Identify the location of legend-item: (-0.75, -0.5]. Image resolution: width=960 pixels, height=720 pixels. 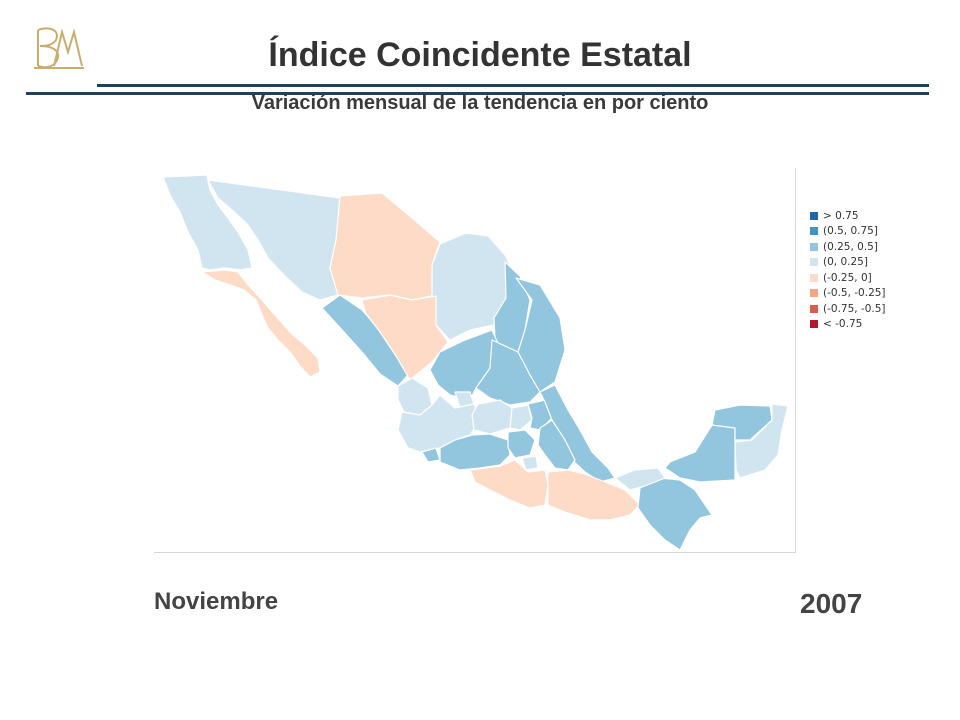
(848, 309).